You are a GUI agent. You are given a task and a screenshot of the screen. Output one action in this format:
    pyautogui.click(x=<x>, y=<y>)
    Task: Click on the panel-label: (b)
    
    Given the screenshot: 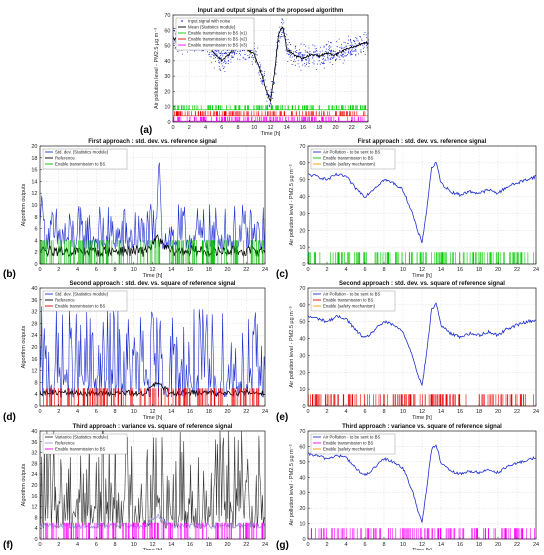 What is the action you would take?
    pyautogui.click(x=9, y=274)
    